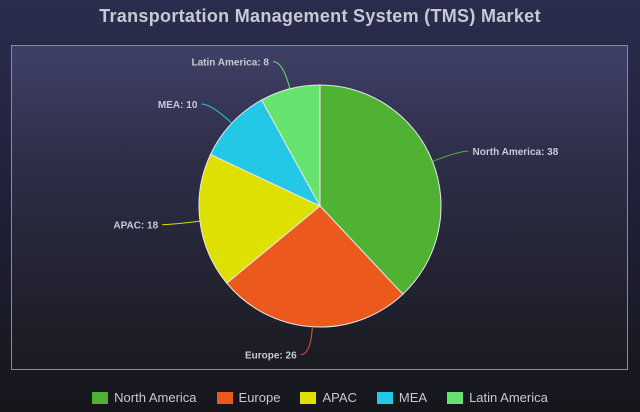  I want to click on data-label-europe: Europe: 26, so click(271, 356).